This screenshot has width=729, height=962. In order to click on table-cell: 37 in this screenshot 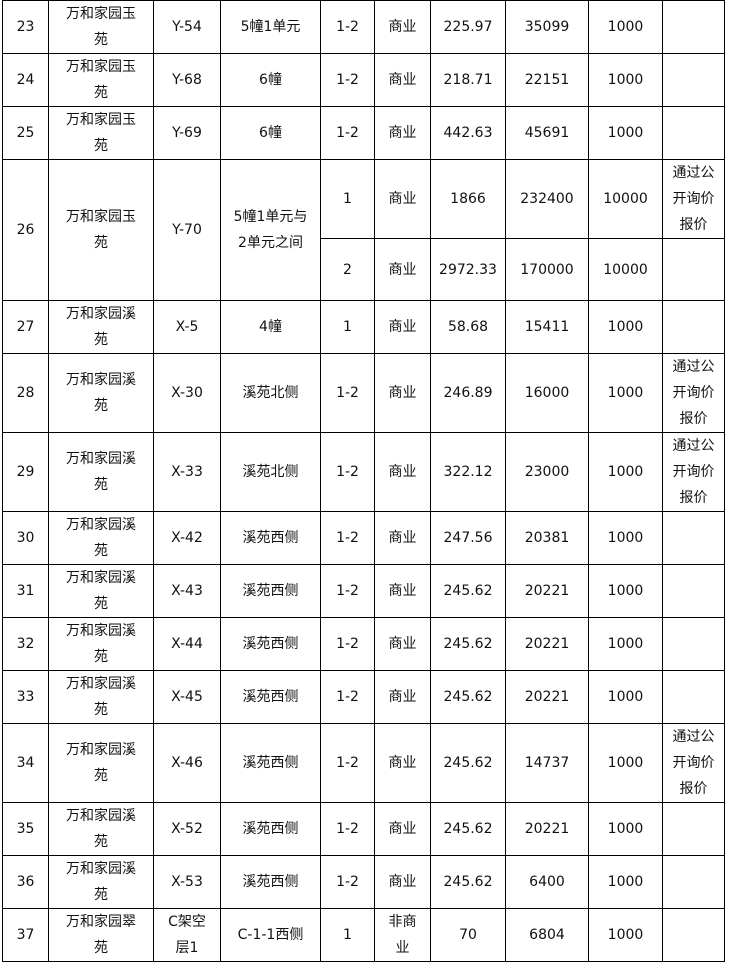, I will do `click(25, 935)`.